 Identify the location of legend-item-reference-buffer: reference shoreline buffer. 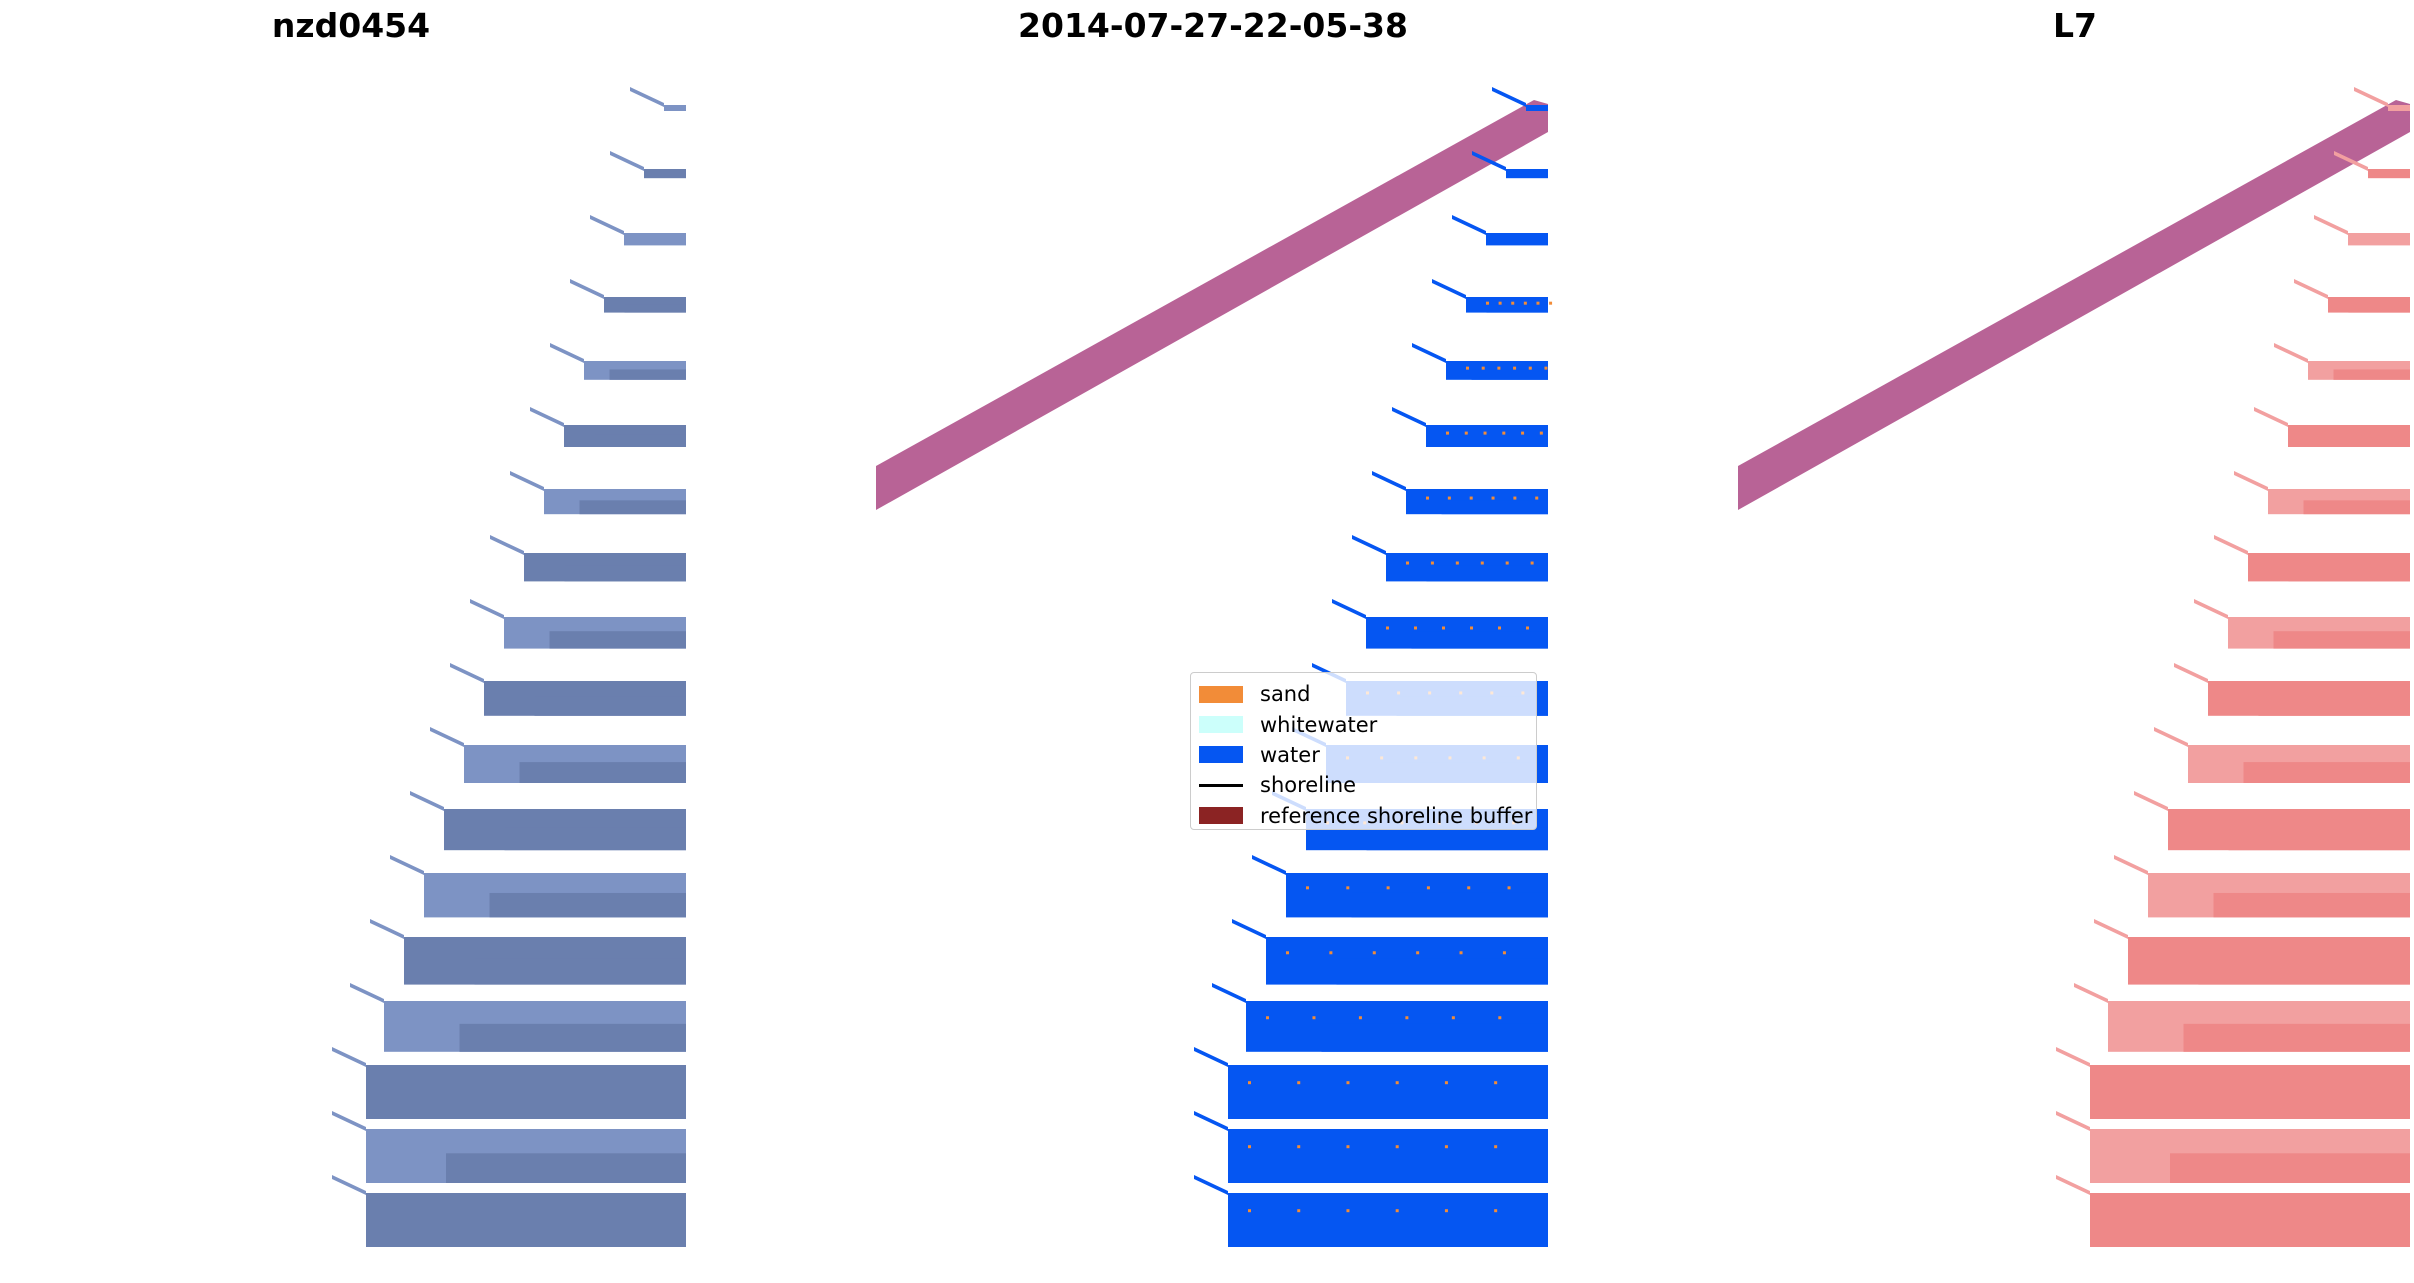
(1367, 816).